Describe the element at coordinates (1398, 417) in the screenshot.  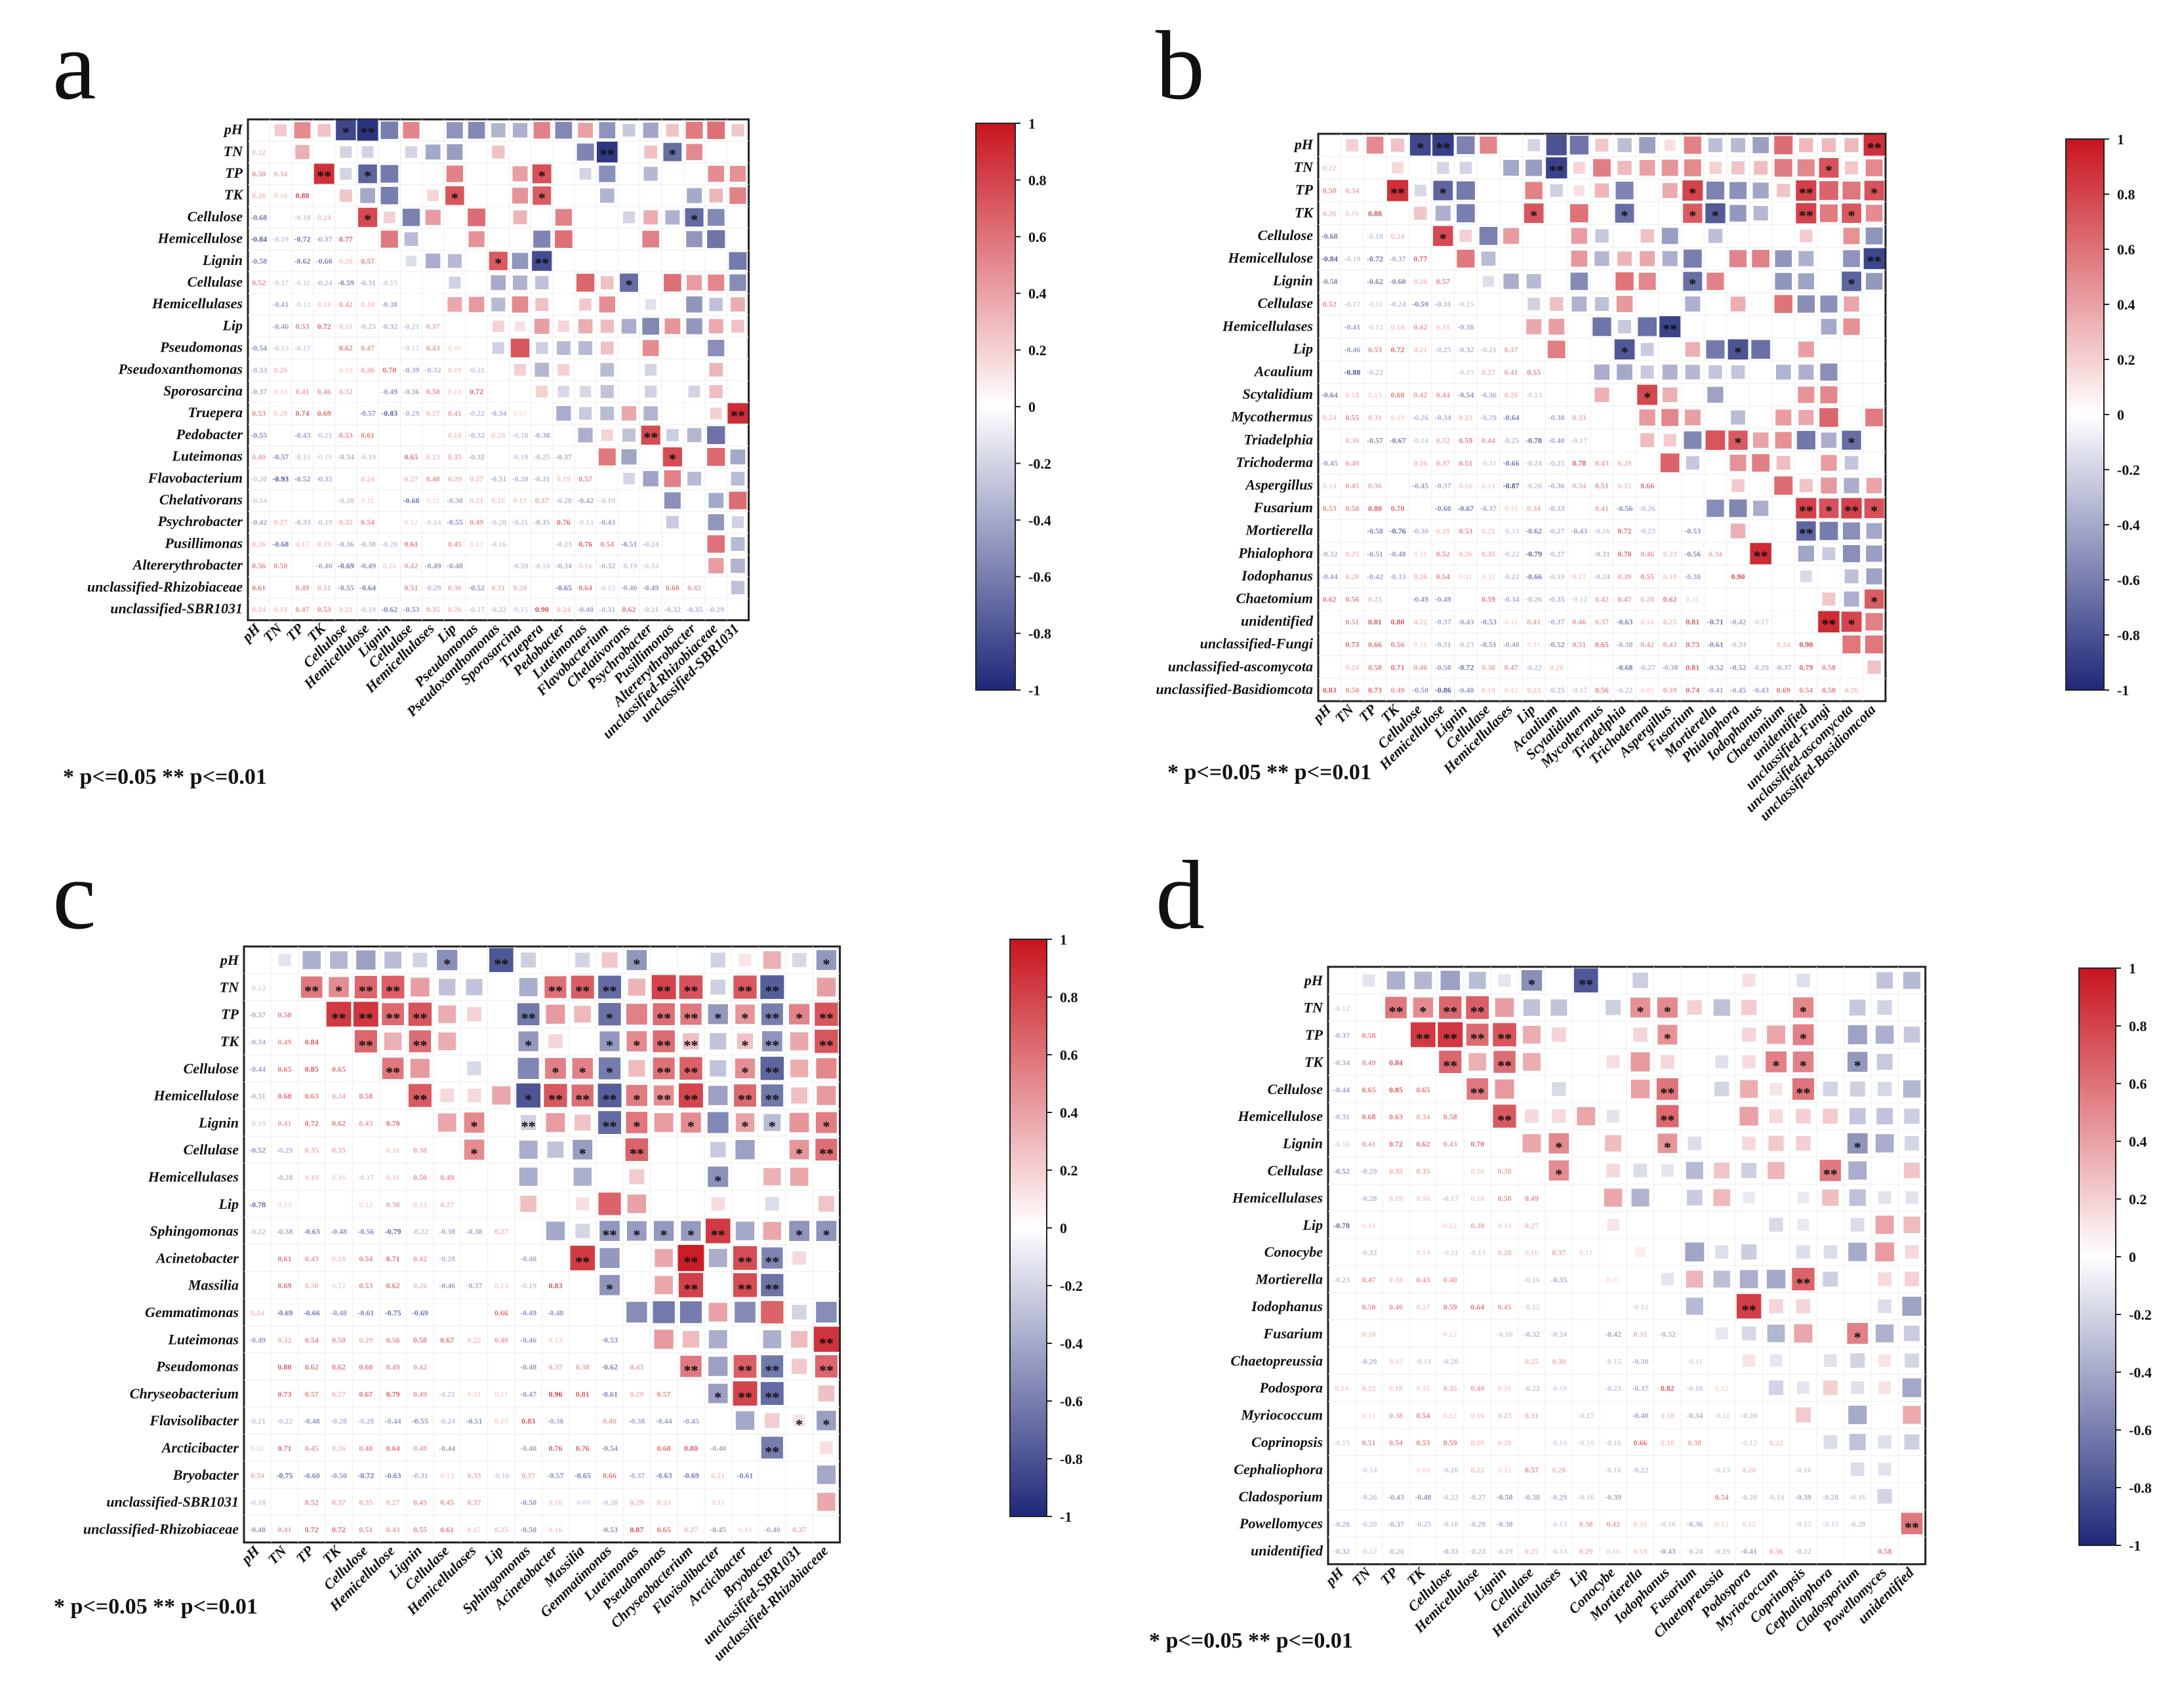
I see `cell-value: 0.13` at that location.